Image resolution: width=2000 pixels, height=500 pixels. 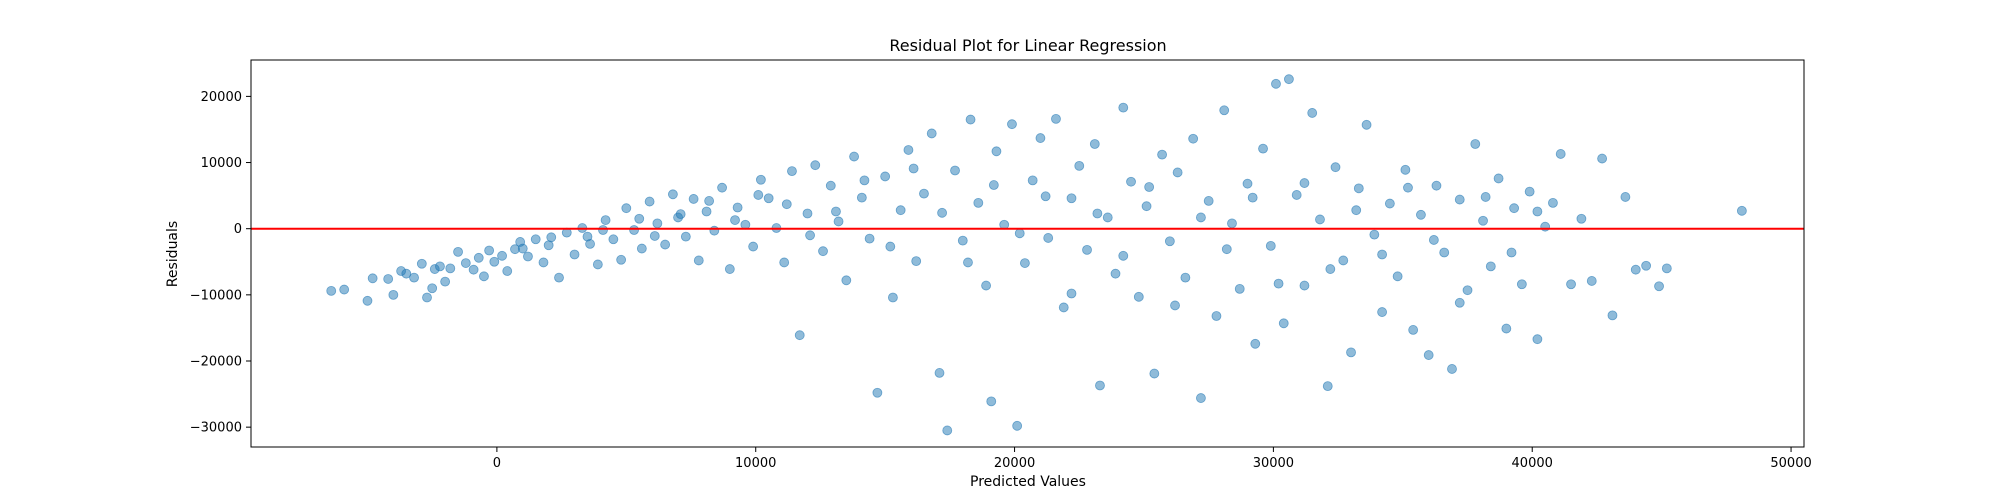 I want to click on y-axis-ticks: −30000 −20000 −10000 0 10000 20000, so click(x=220, y=263).